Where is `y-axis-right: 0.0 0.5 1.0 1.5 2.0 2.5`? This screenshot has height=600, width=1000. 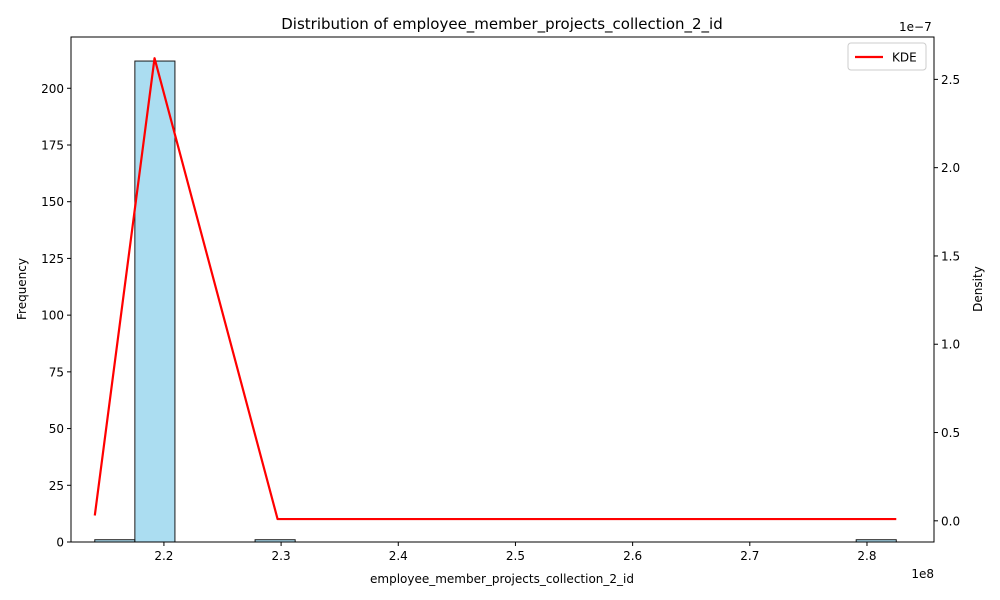
y-axis-right: 0.0 0.5 1.0 1.5 2.0 2.5 is located at coordinates (947, 300).